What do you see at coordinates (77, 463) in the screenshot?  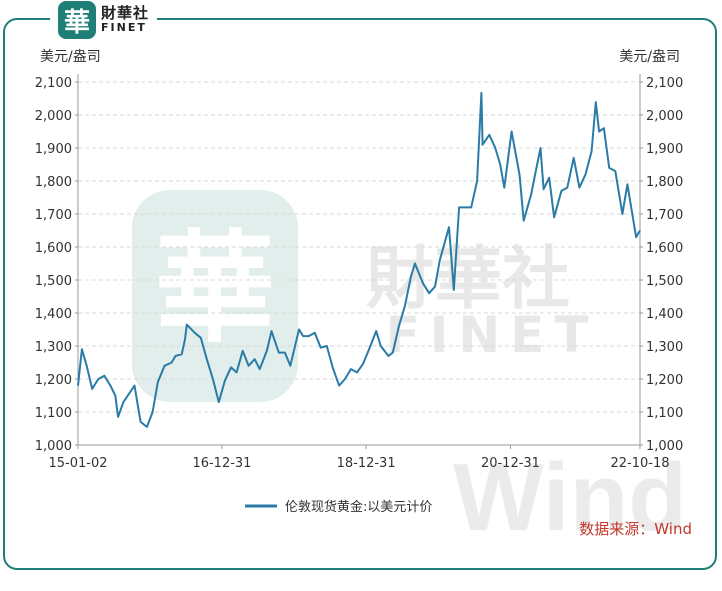 I see `x-tick-label: 15-01-02` at bounding box center [77, 463].